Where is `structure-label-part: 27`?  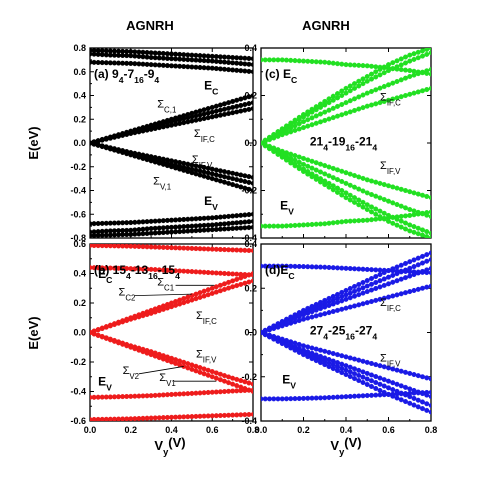 structure-label-part: 27 is located at coordinates (317, 331).